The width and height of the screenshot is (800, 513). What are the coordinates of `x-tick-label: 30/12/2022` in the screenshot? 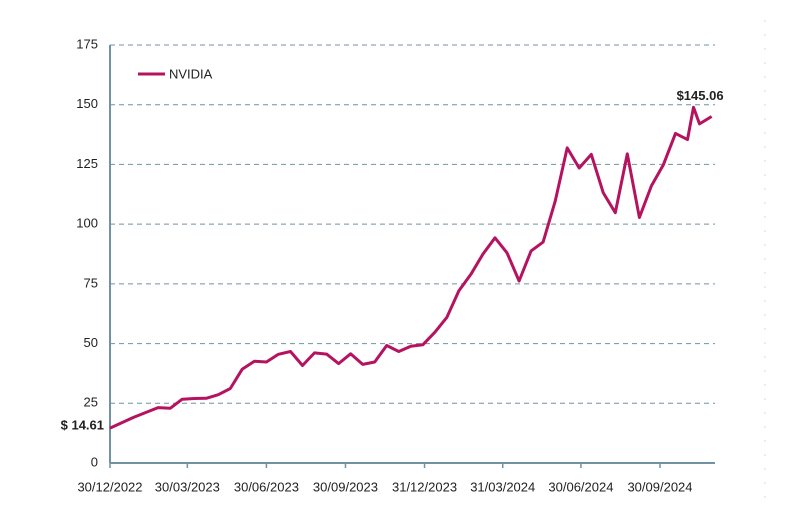 It's located at (109, 486).